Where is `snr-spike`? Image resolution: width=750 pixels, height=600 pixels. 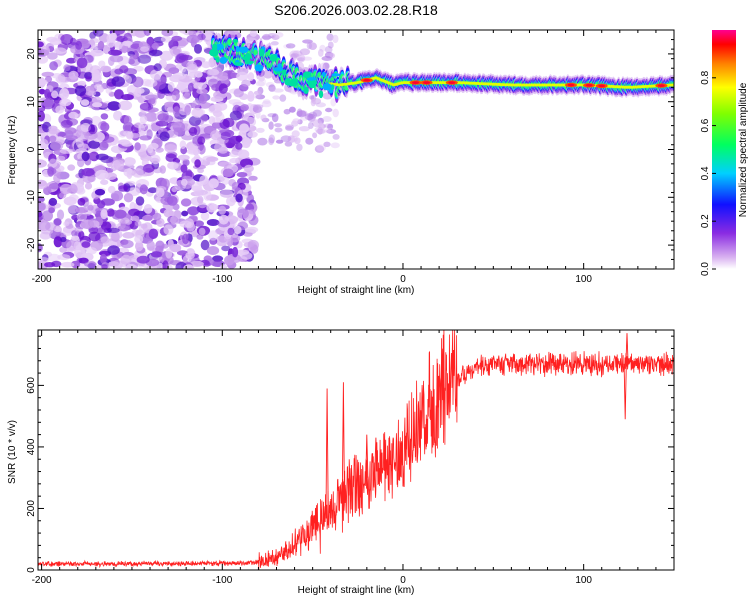 snr-spike is located at coordinates (376, 454).